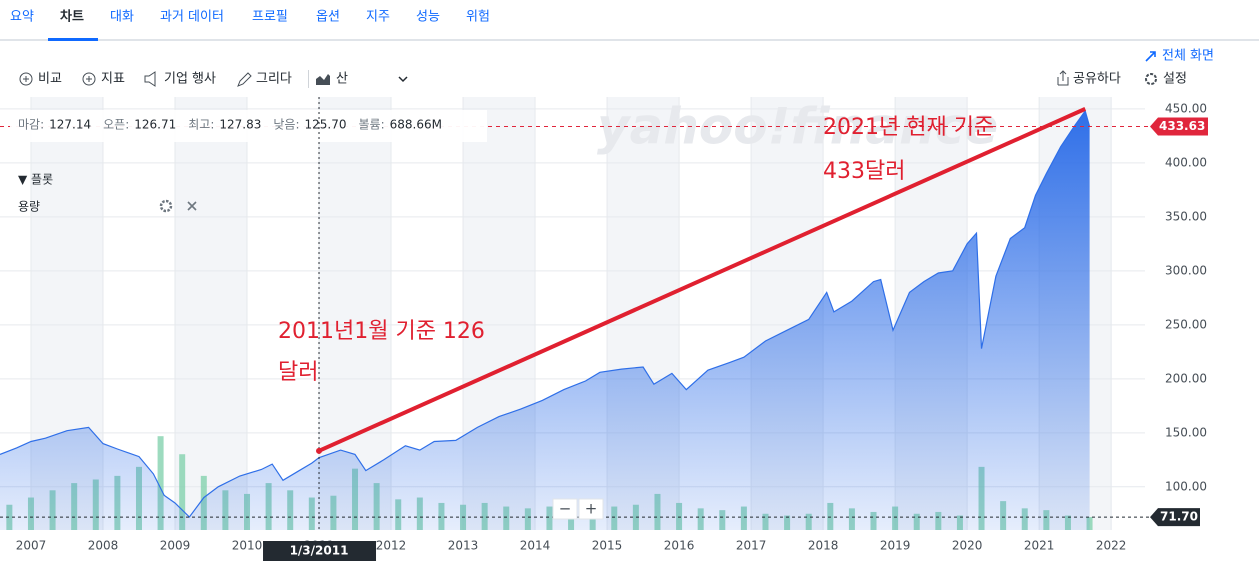 The image size is (1259, 565). I want to click on settings: 설정, so click(1175, 79).